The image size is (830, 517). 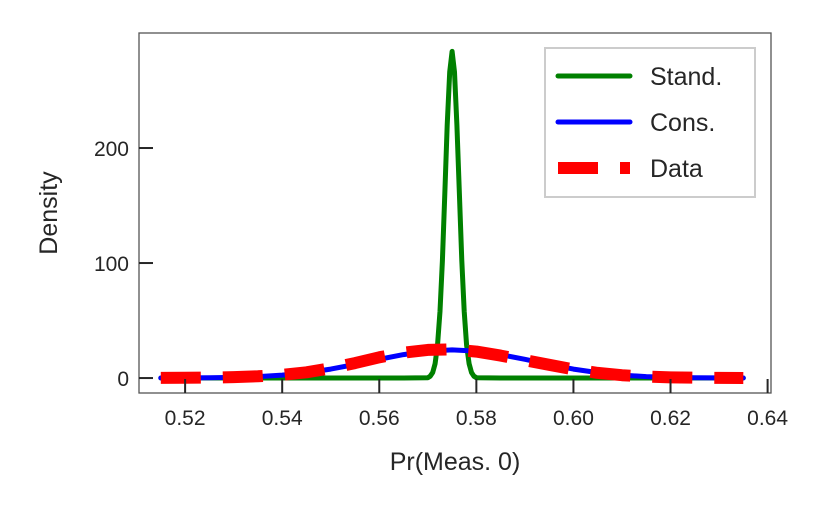 I want to click on y-axis: 0 100 200, so click(x=123, y=264).